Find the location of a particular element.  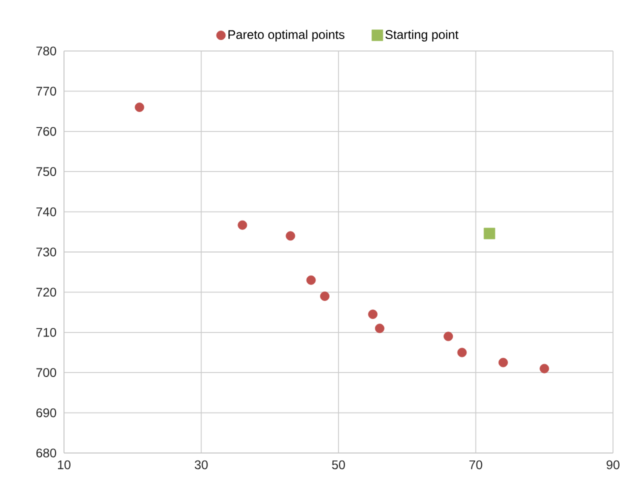

legend-label: Pareto optimal points is located at coordinates (286, 36).